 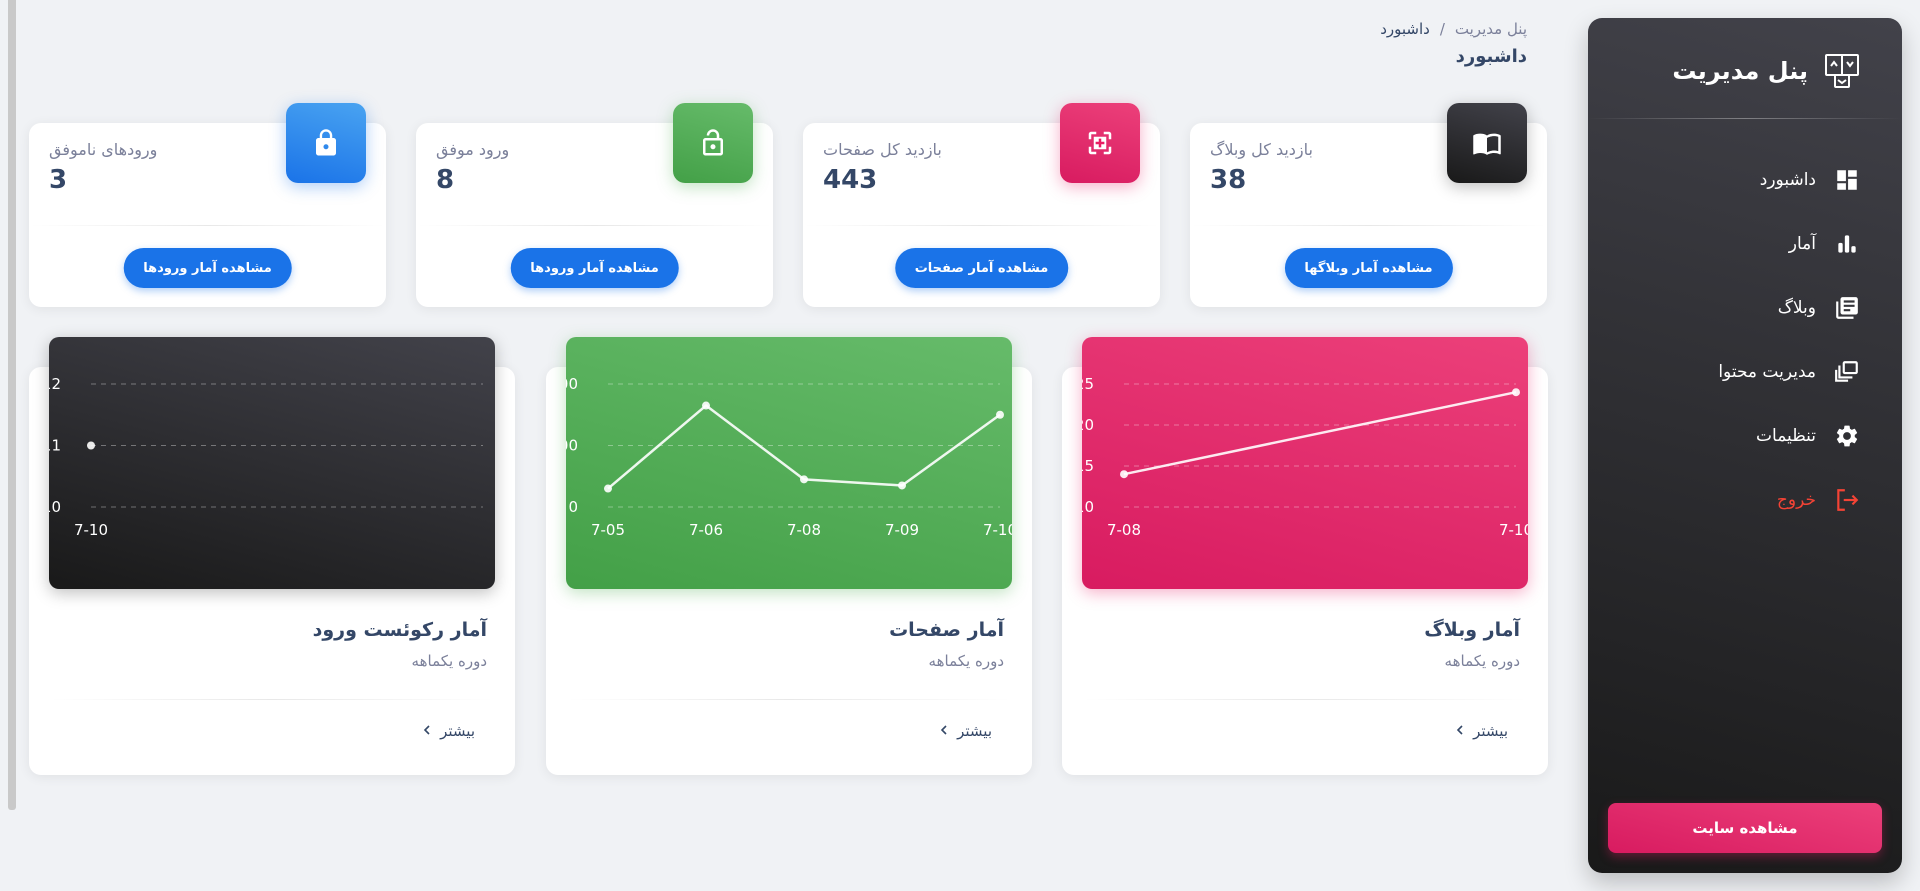 What do you see at coordinates (1100, 143) in the screenshot?
I see `pages-icon` at bounding box center [1100, 143].